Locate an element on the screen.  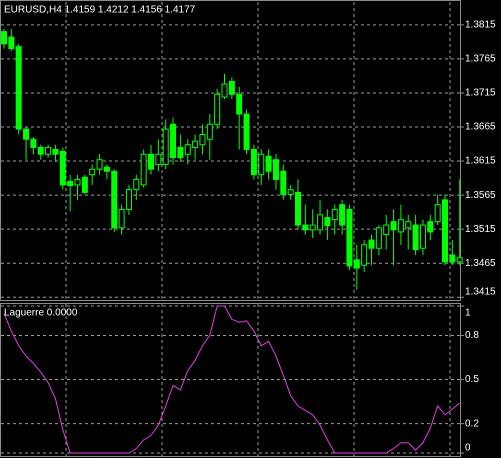
y-tick-label: 1.3765 is located at coordinates (480, 59).